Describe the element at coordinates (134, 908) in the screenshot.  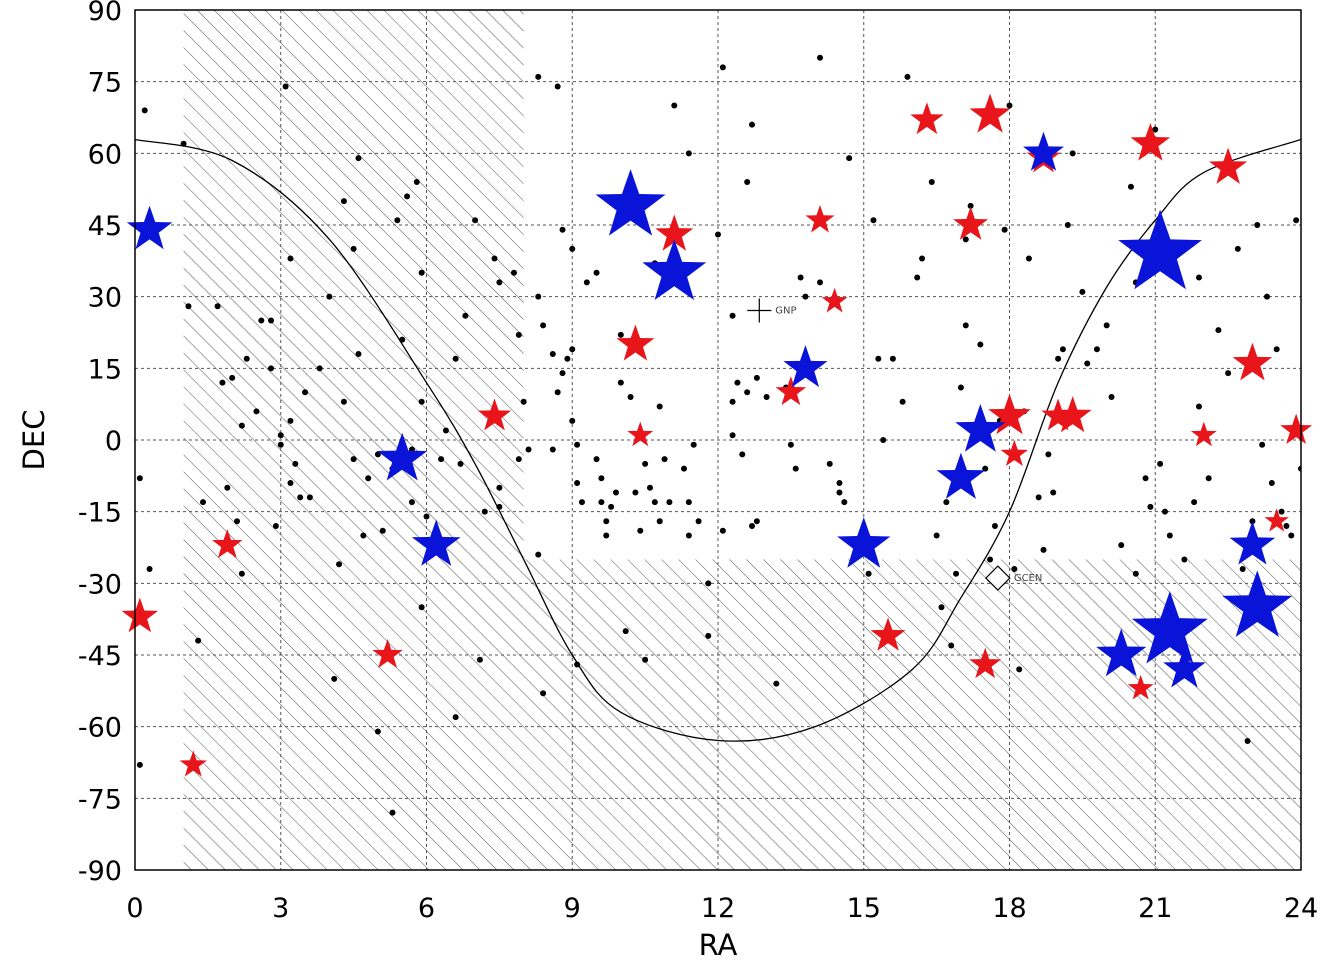
I see `x-tick-label: 0` at that location.